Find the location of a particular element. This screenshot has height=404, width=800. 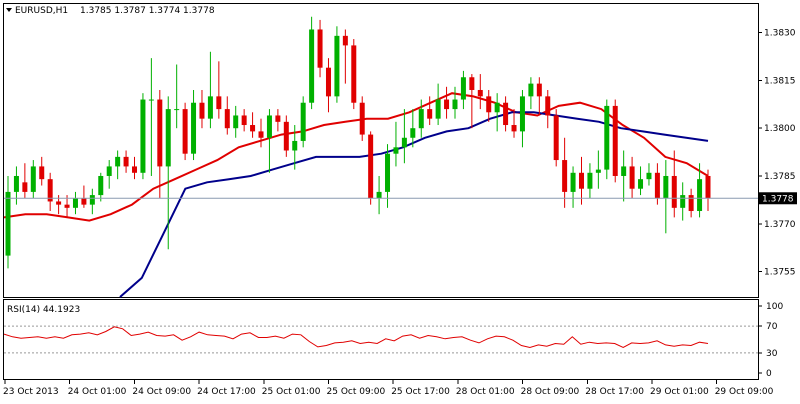

ohlc-readout: 1.3785 1.3787 1.3774 1.3778 is located at coordinates (147, 11).